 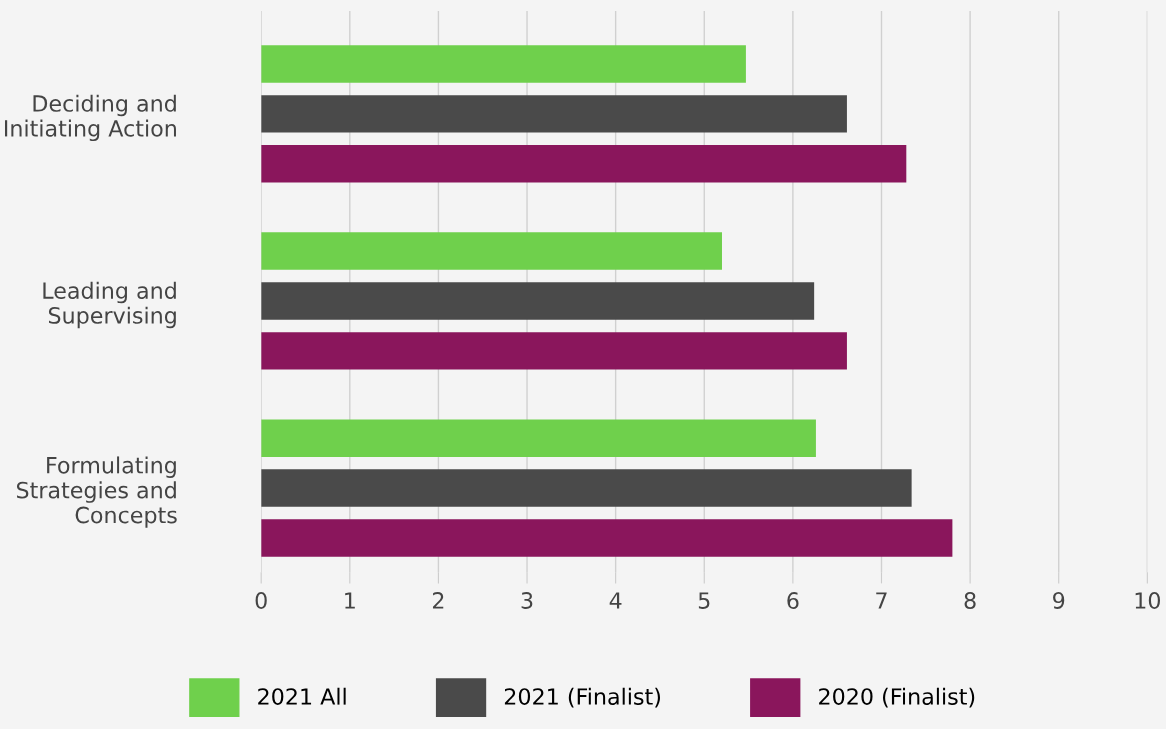 I want to click on x-tick-label: 9, so click(x=1059, y=600).